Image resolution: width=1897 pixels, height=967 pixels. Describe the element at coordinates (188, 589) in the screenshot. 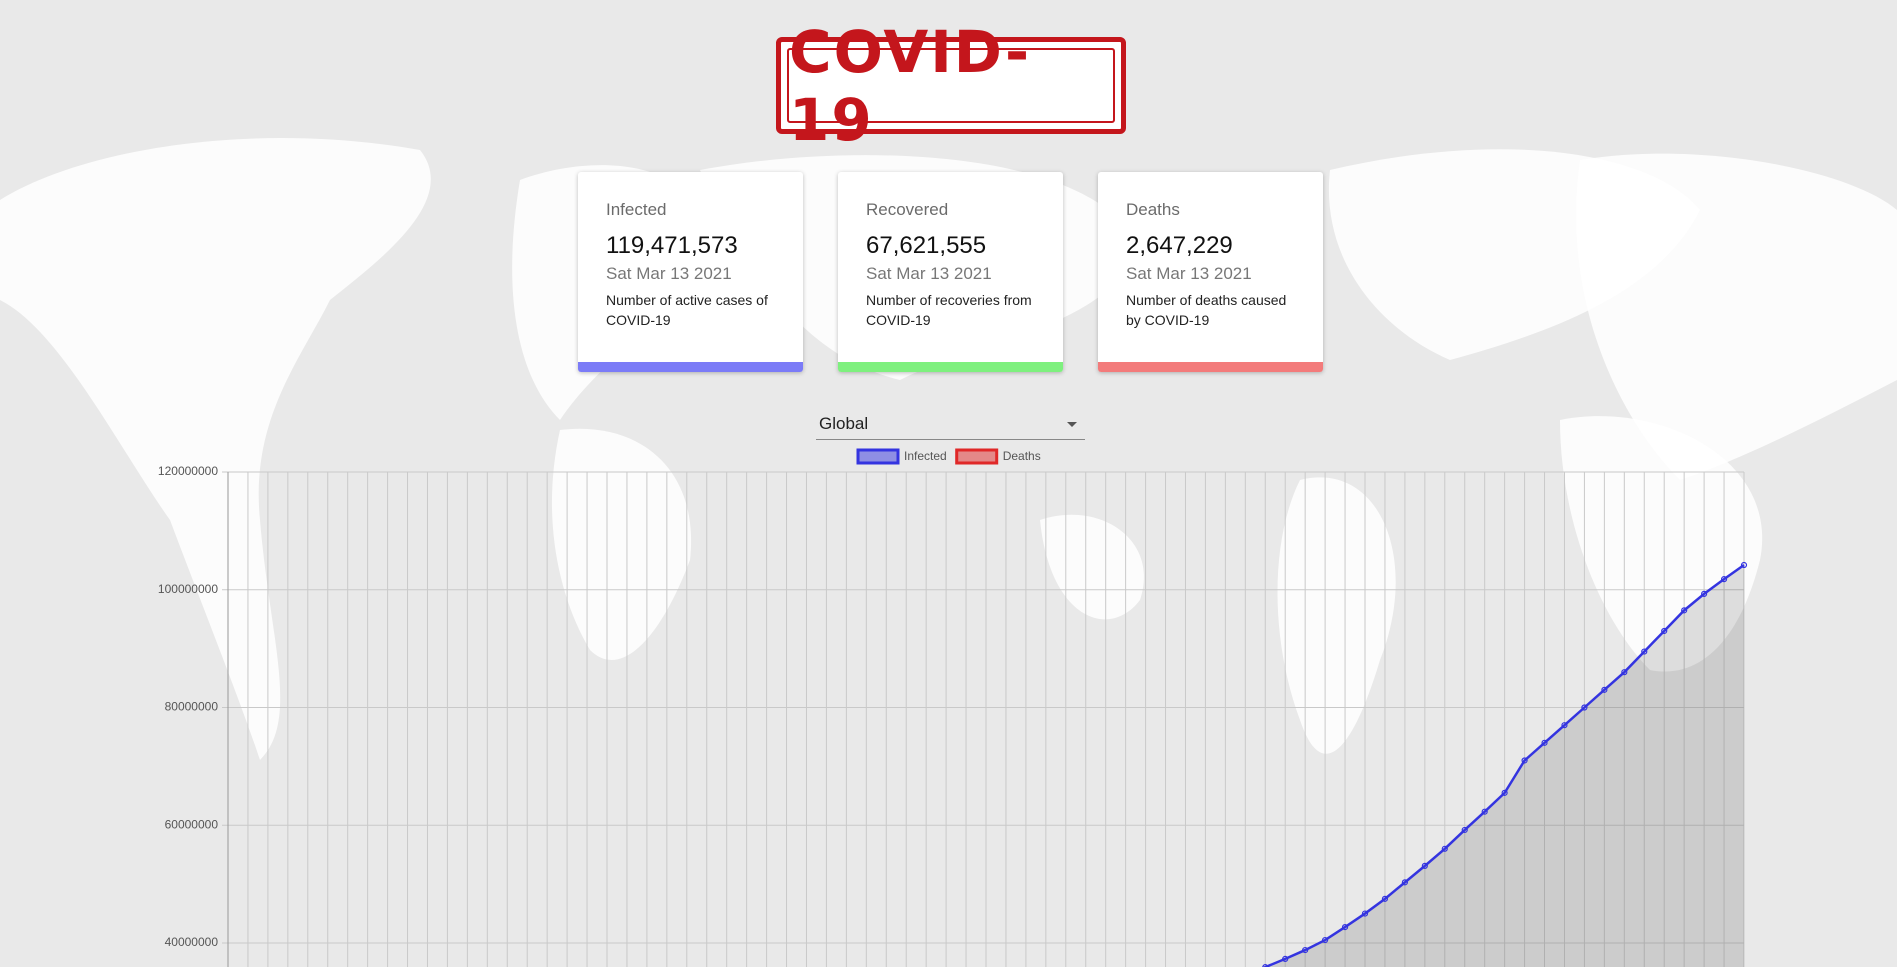

I see `y-tick-label: 100000000` at that location.